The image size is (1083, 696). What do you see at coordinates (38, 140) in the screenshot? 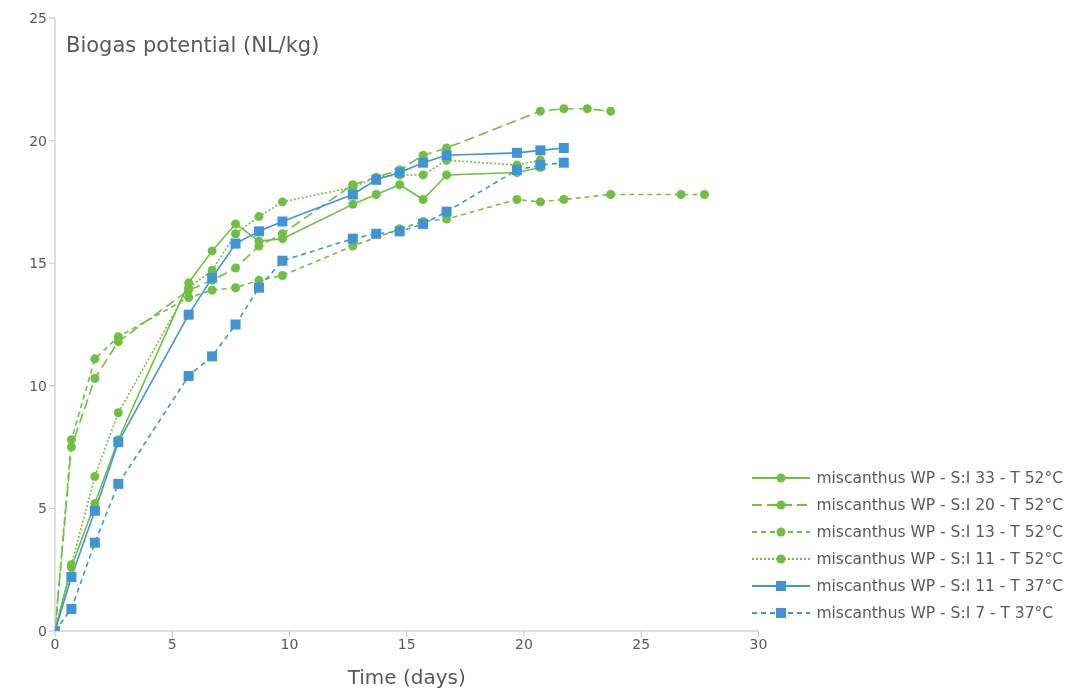
I see `y-tick-label: 20` at bounding box center [38, 140].